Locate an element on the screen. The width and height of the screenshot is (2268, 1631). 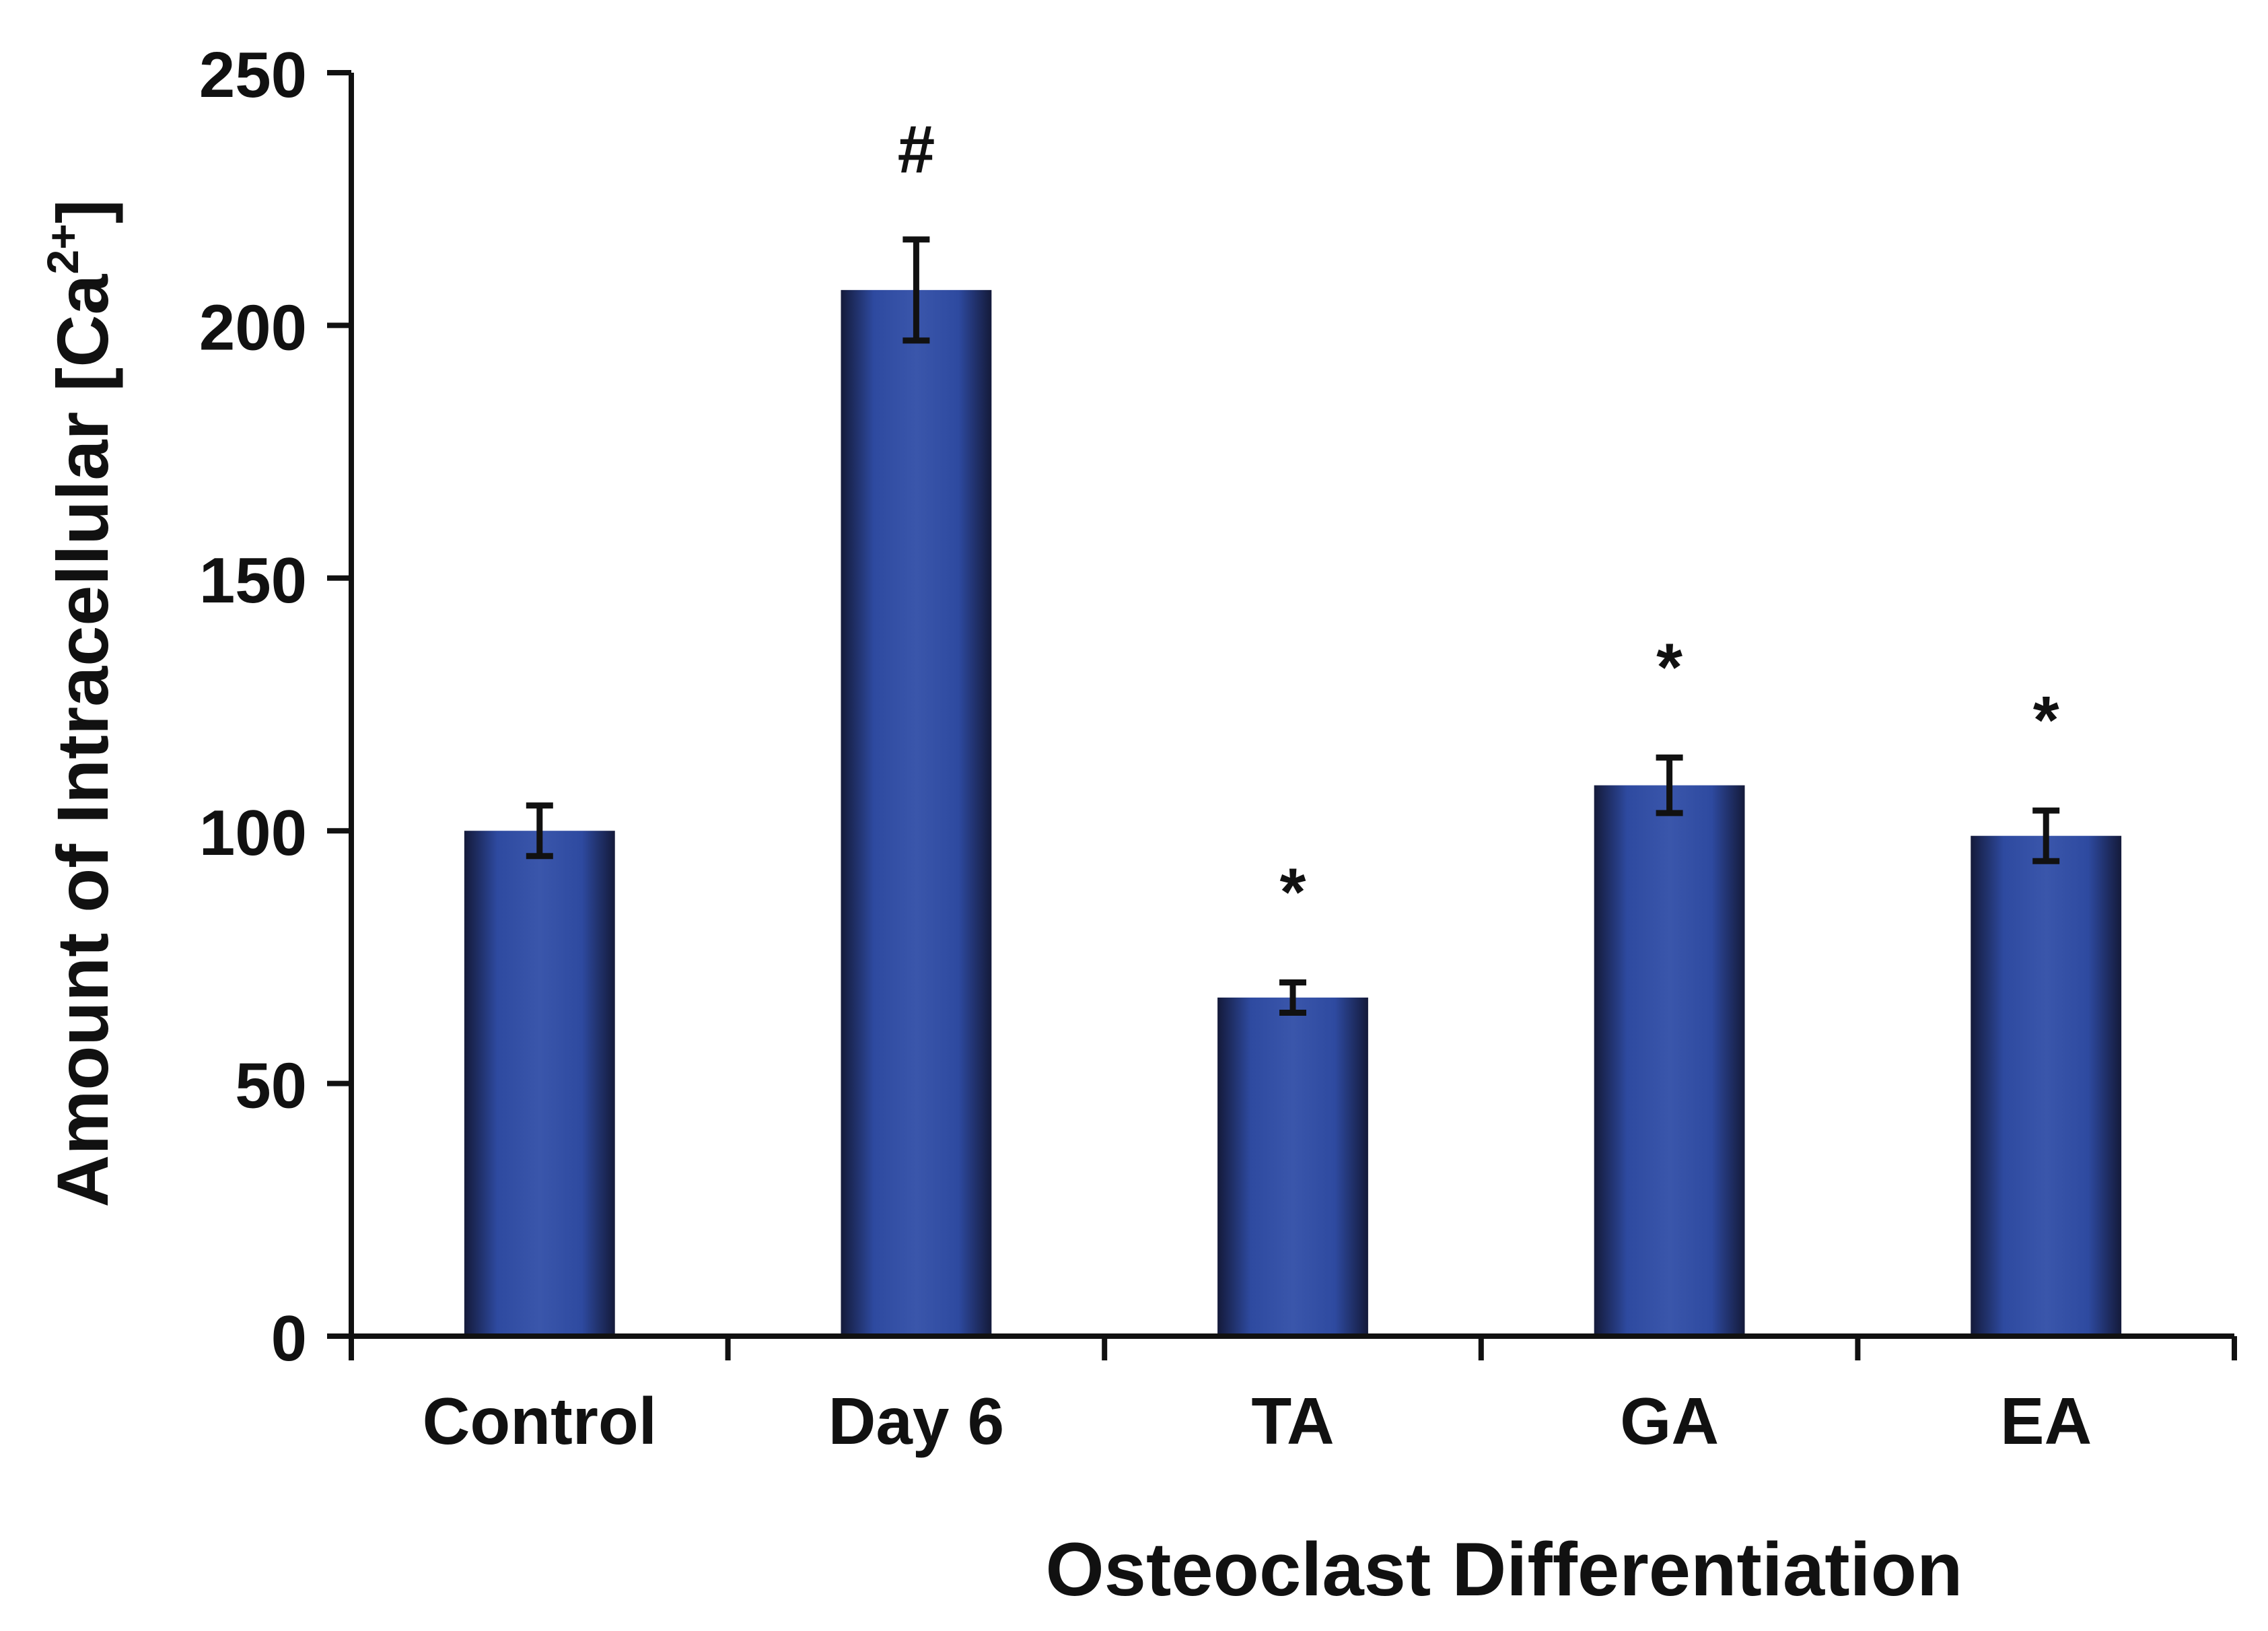
y-axis-label-superscript: 2+ is located at coordinates (63, 249).